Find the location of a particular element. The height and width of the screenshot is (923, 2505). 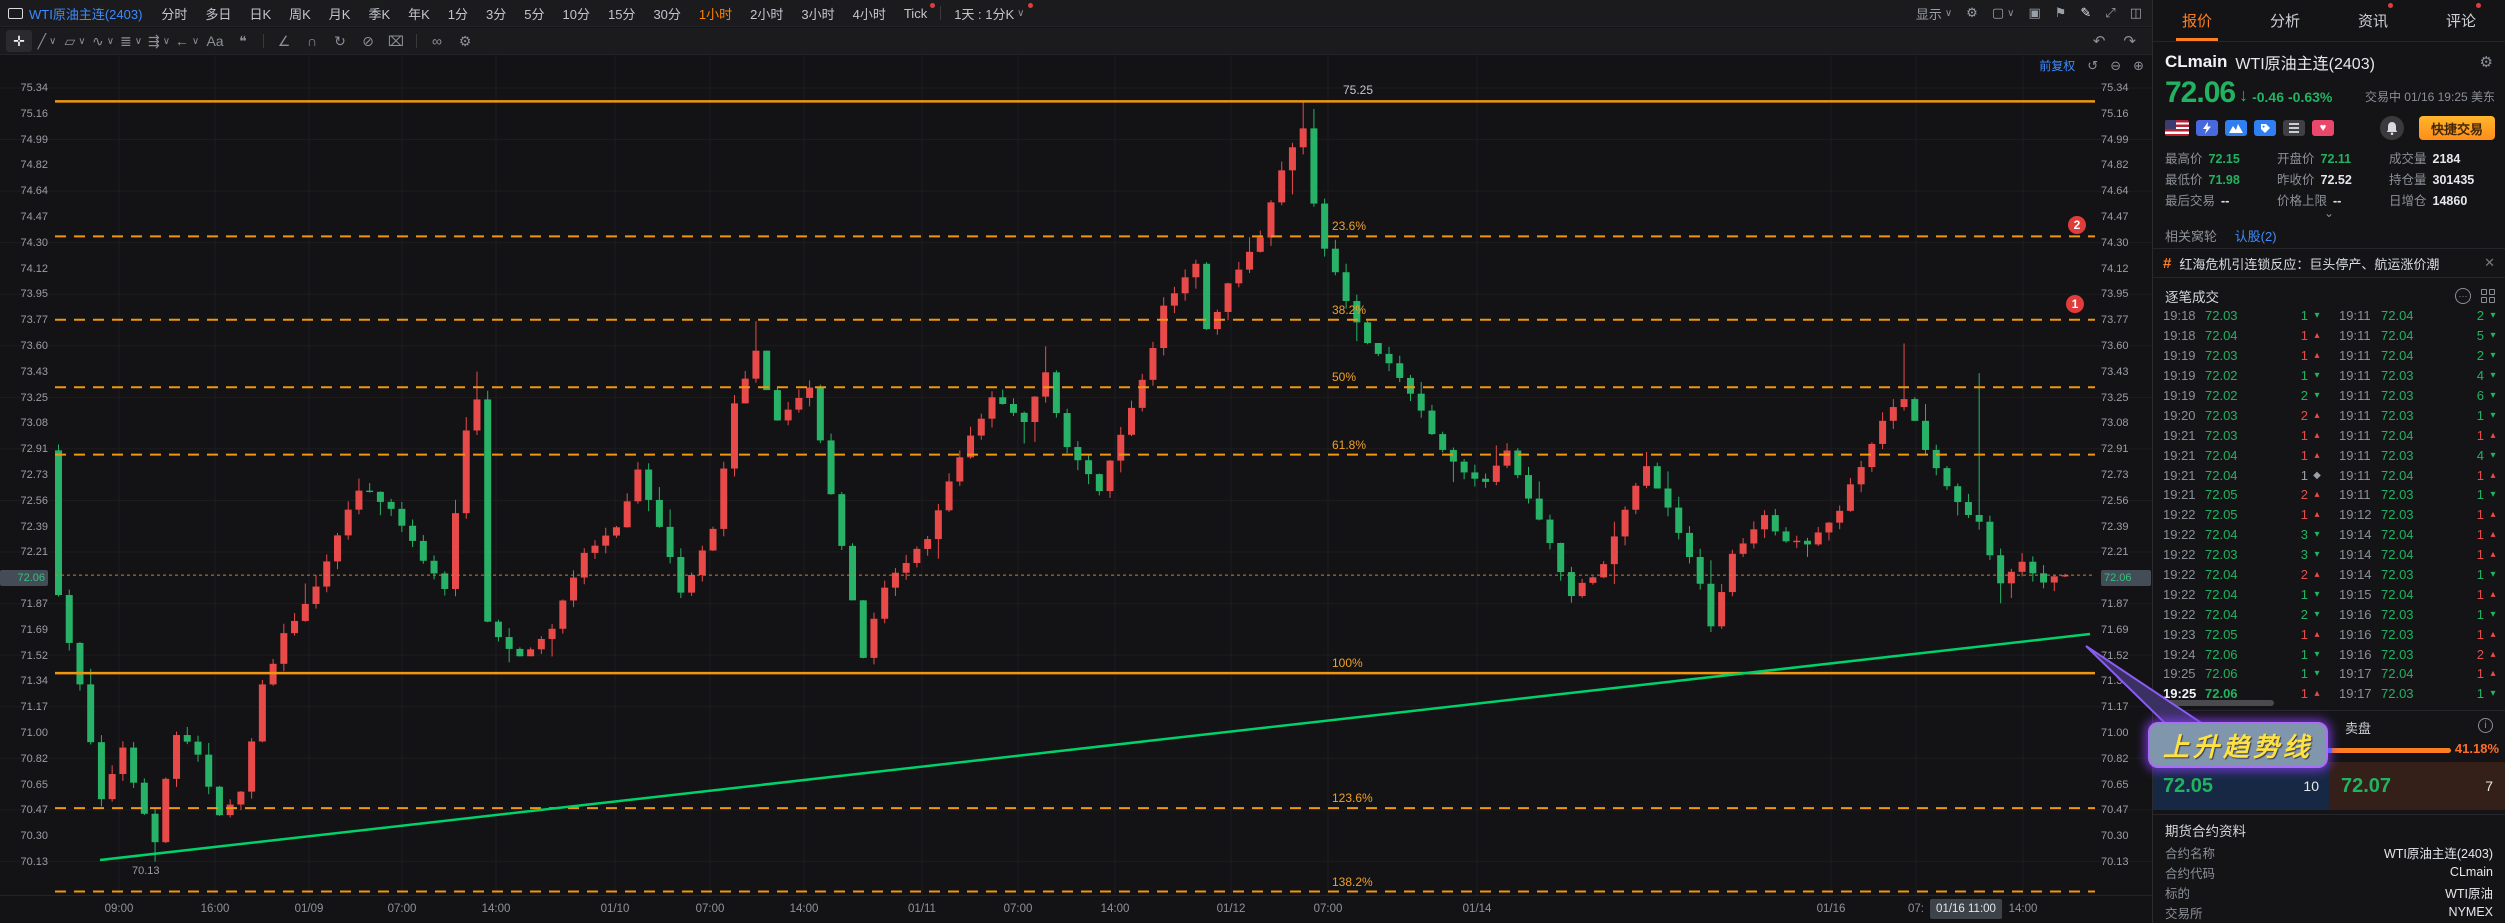

trade-row: 19:21 72.04 1 ▴ is located at coordinates (2241, 455).